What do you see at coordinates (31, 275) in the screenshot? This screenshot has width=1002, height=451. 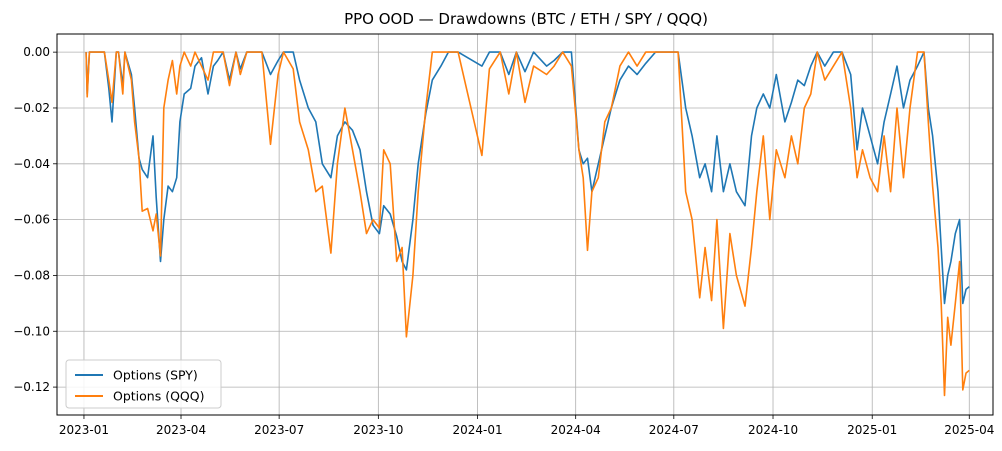 I see `y-tick-label: −0.08` at bounding box center [31, 275].